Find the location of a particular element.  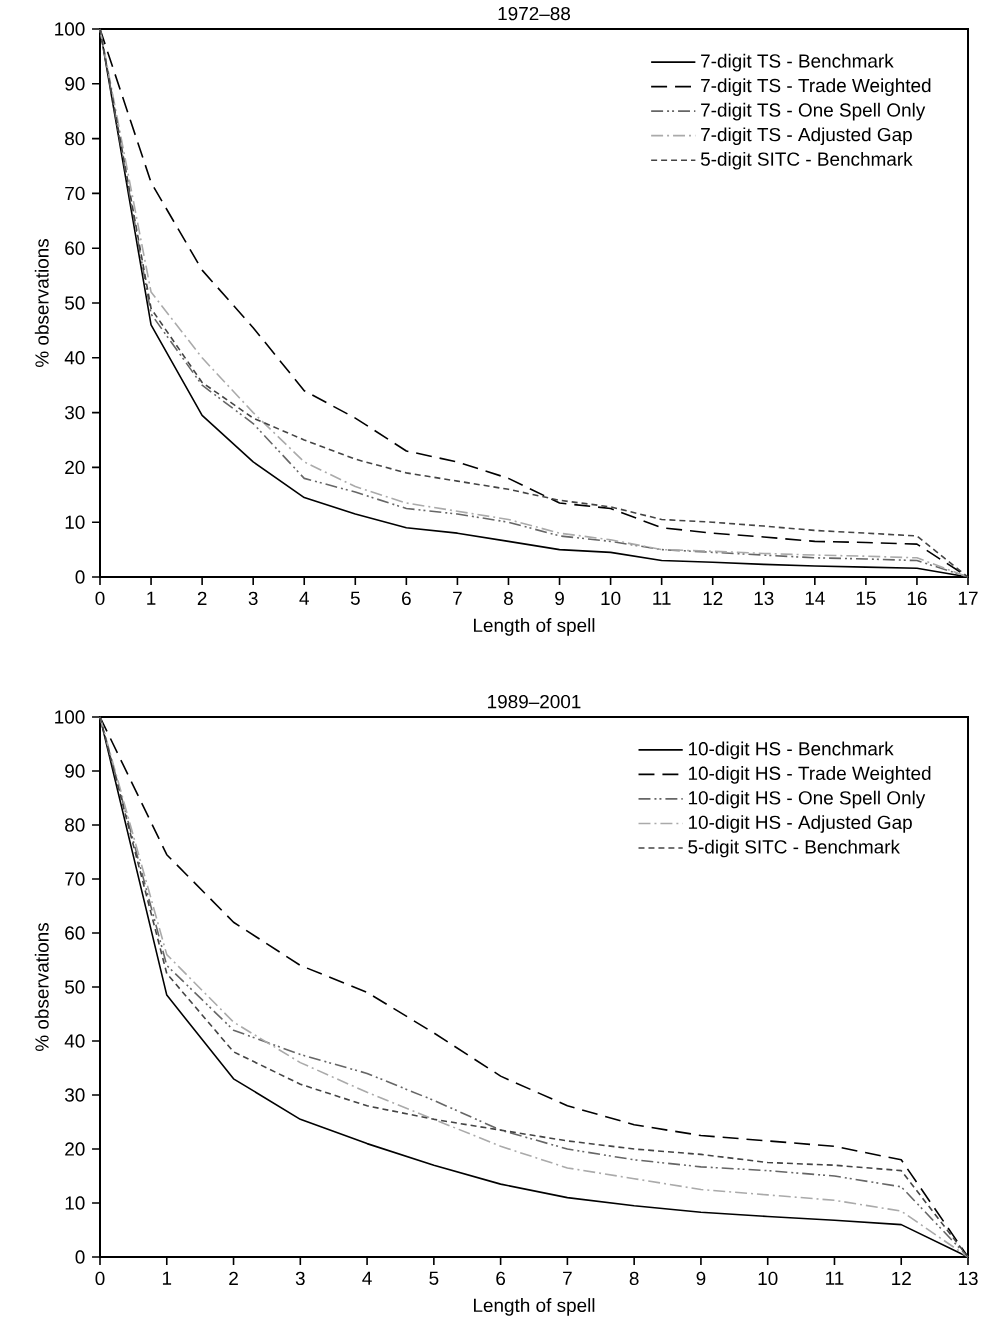

legend-label: 7-digit TS - Adjusted Gap is located at coordinates (806, 136).